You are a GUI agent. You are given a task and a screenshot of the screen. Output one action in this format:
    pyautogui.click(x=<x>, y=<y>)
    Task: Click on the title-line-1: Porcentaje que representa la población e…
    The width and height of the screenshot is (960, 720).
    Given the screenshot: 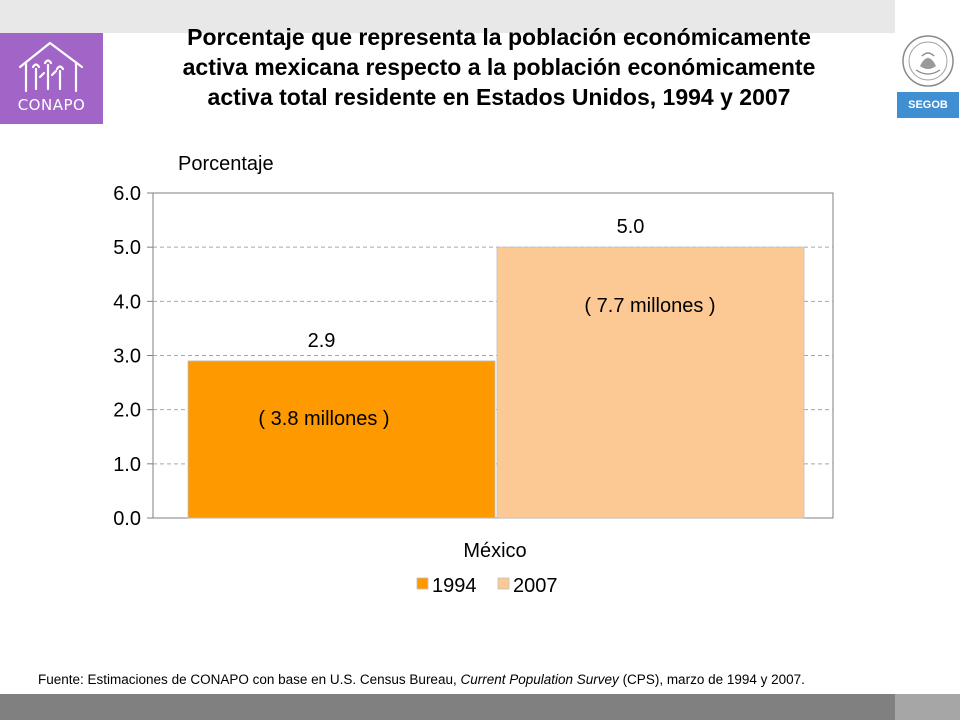 What is the action you would take?
    pyautogui.click(x=499, y=37)
    